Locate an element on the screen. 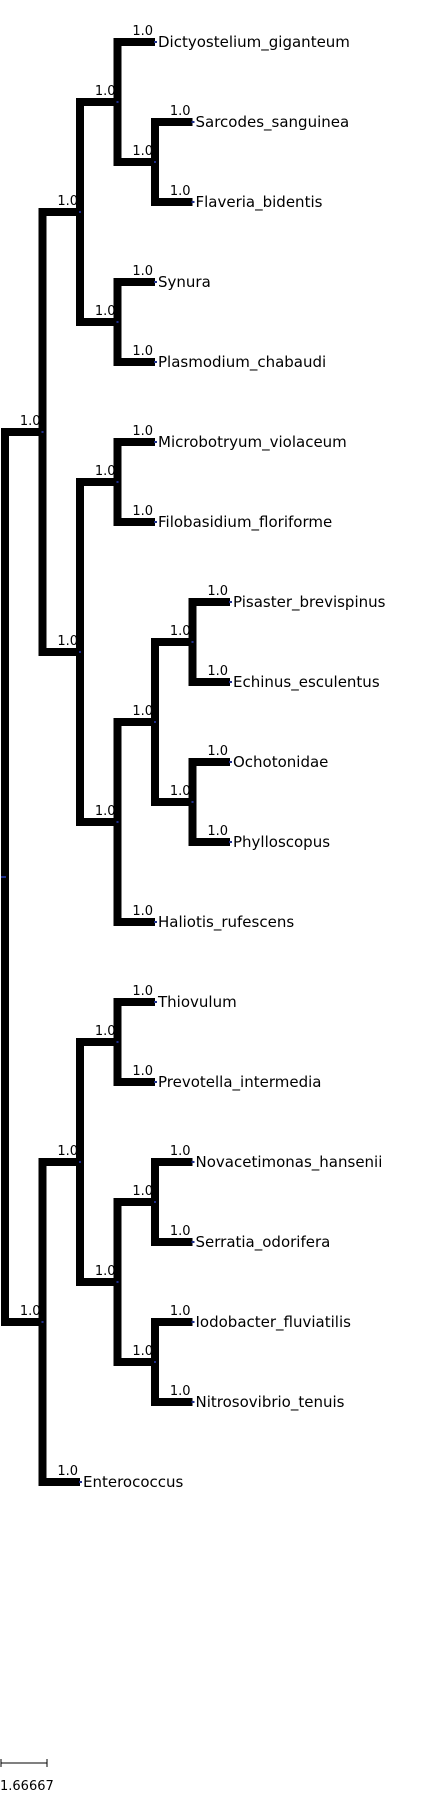 This screenshot has width=432, height=1800. taxon-label: Sarcodes_sanguinea is located at coordinates (273, 122).